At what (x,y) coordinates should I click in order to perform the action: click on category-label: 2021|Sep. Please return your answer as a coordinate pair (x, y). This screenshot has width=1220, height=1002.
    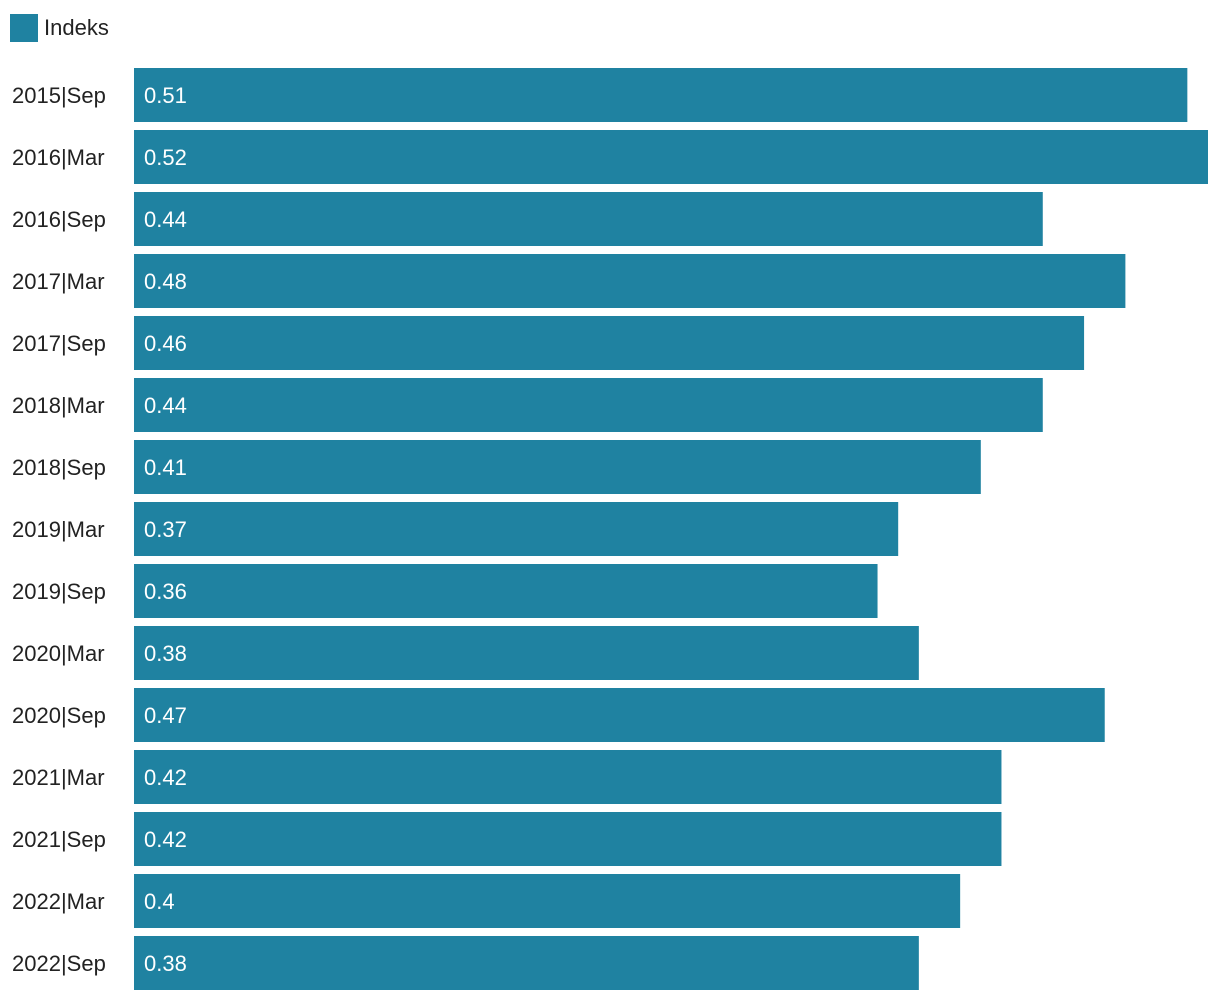
    Looking at the image, I should click on (59, 839).